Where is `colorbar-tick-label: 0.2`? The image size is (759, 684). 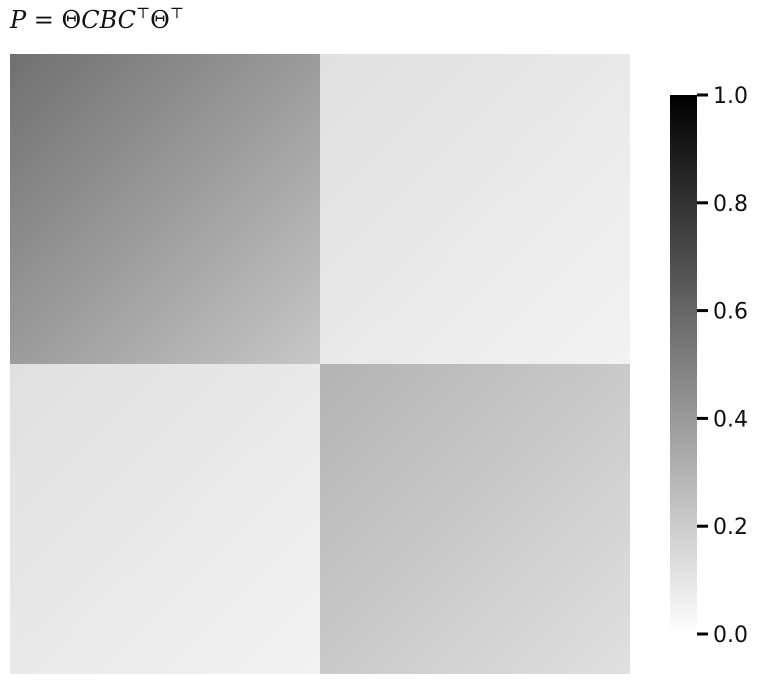 colorbar-tick-label: 0.2 is located at coordinates (730, 527).